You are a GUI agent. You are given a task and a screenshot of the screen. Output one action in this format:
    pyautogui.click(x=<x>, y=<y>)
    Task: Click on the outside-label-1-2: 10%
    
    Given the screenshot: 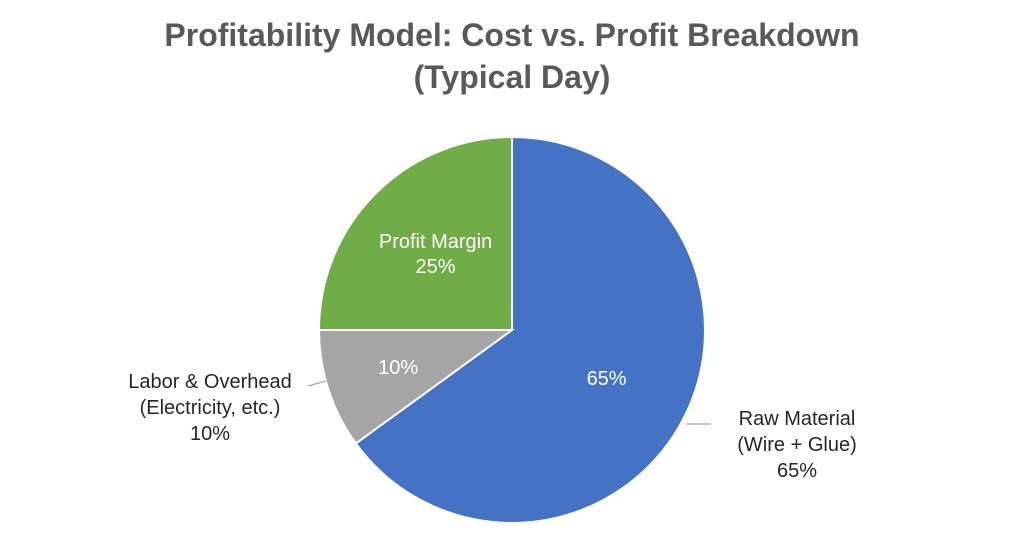 What is the action you would take?
    pyautogui.click(x=210, y=434)
    